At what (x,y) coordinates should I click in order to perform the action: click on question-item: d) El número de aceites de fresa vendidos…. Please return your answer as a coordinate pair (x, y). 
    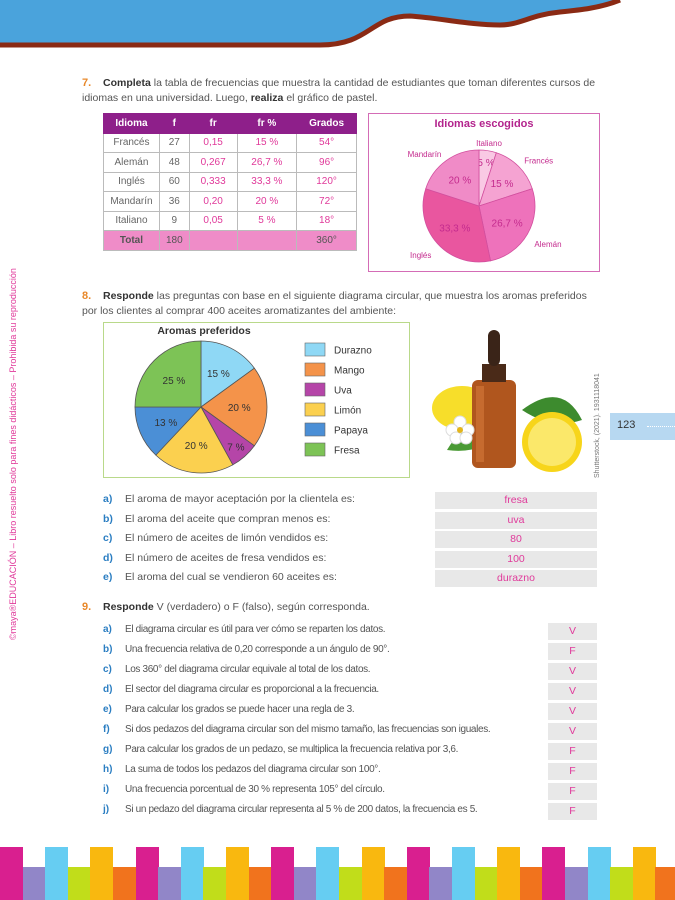
    Looking at the image, I should click on (214, 558).